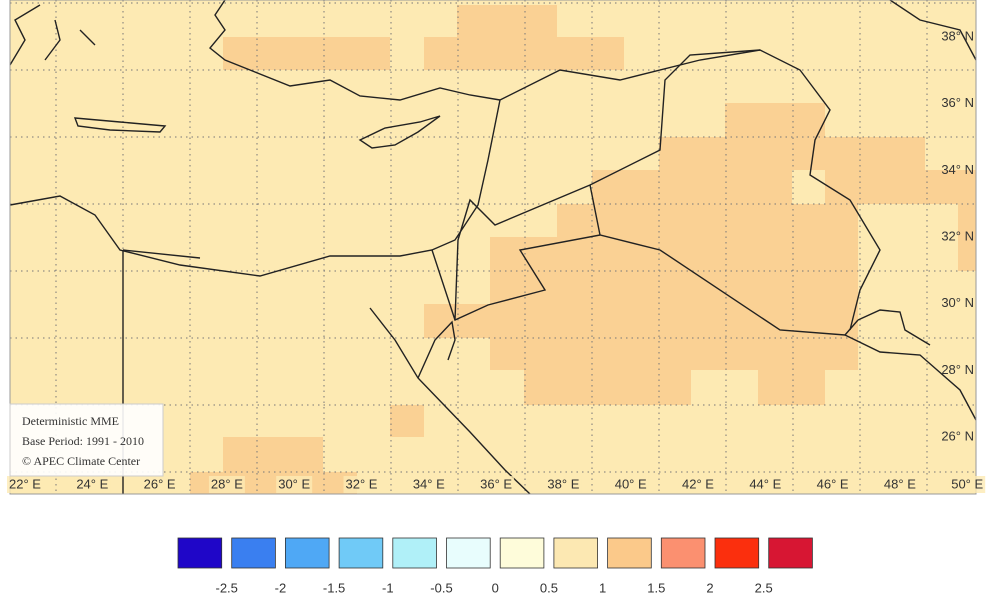  I want to click on lat-label: 32° N, so click(957, 236).